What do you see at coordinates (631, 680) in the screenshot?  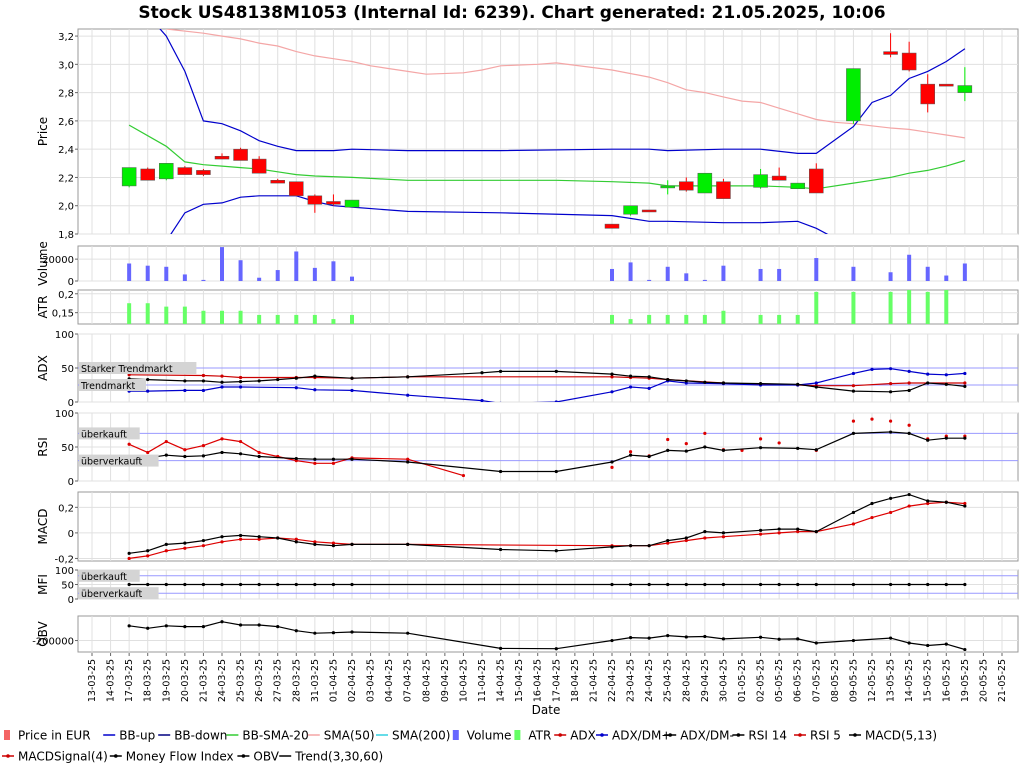 I see `x-tick-label: 23-04-25` at bounding box center [631, 680].